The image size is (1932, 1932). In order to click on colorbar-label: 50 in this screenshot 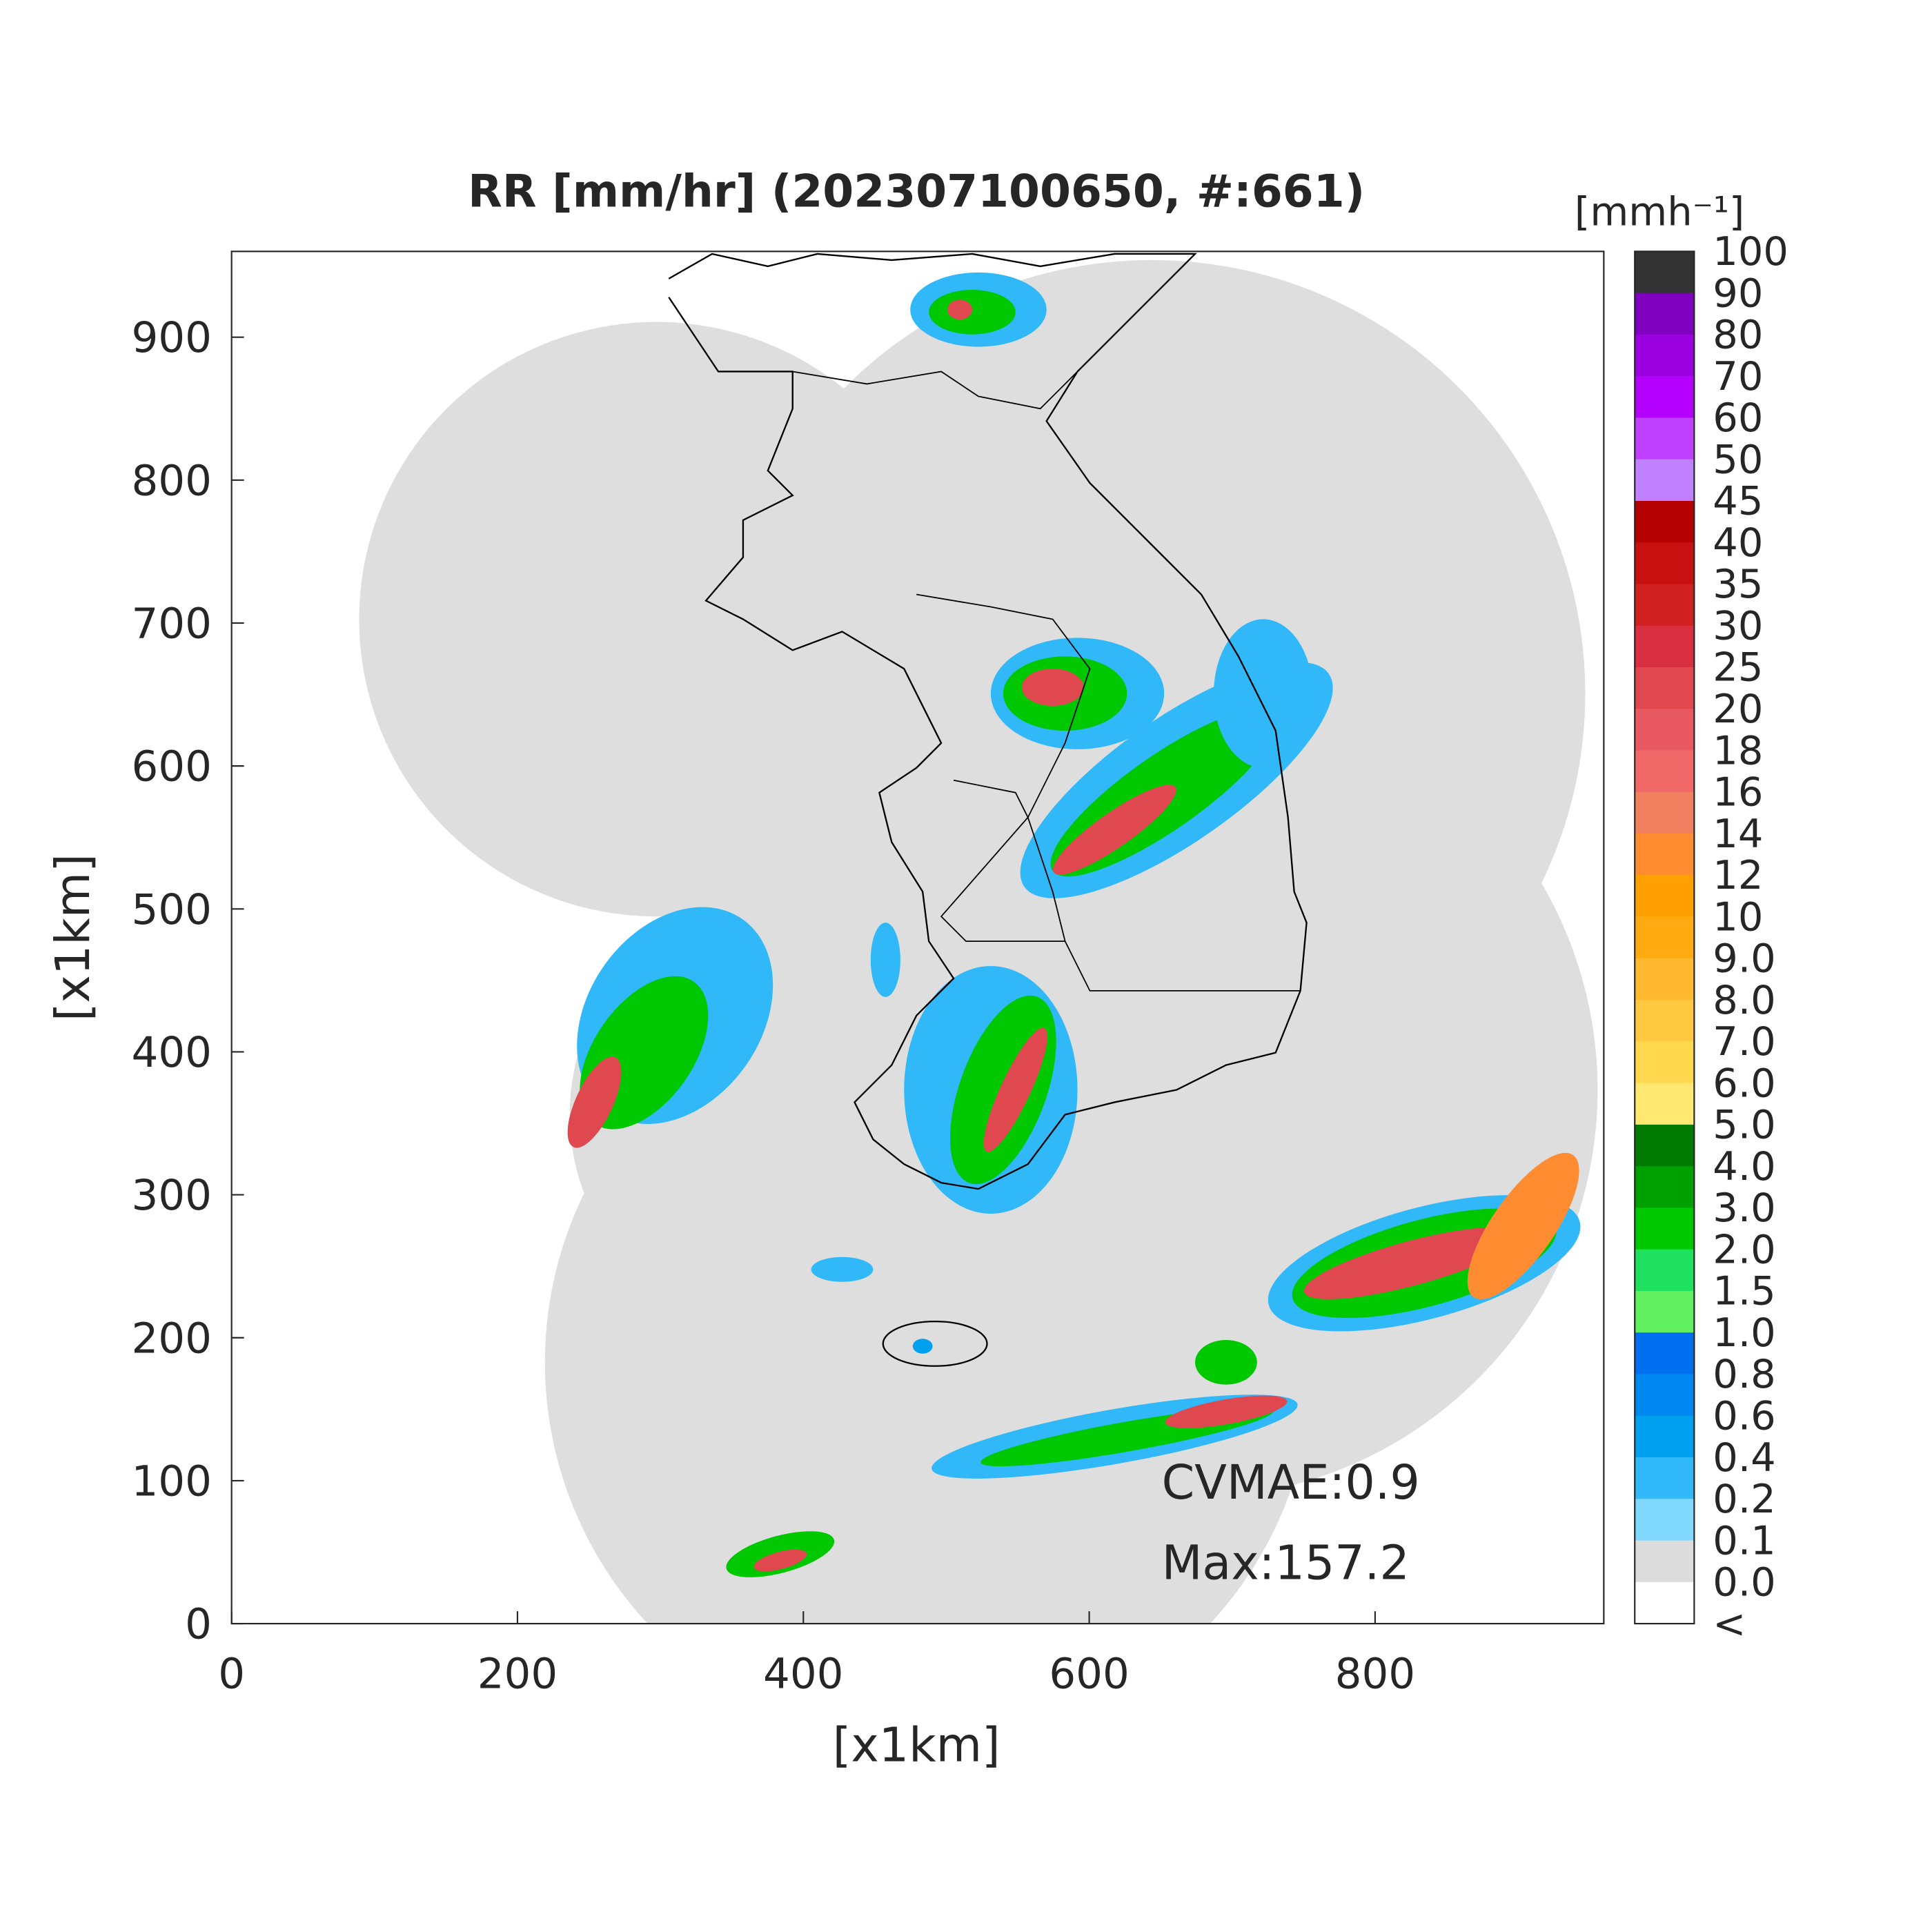, I will do `click(1738, 459)`.